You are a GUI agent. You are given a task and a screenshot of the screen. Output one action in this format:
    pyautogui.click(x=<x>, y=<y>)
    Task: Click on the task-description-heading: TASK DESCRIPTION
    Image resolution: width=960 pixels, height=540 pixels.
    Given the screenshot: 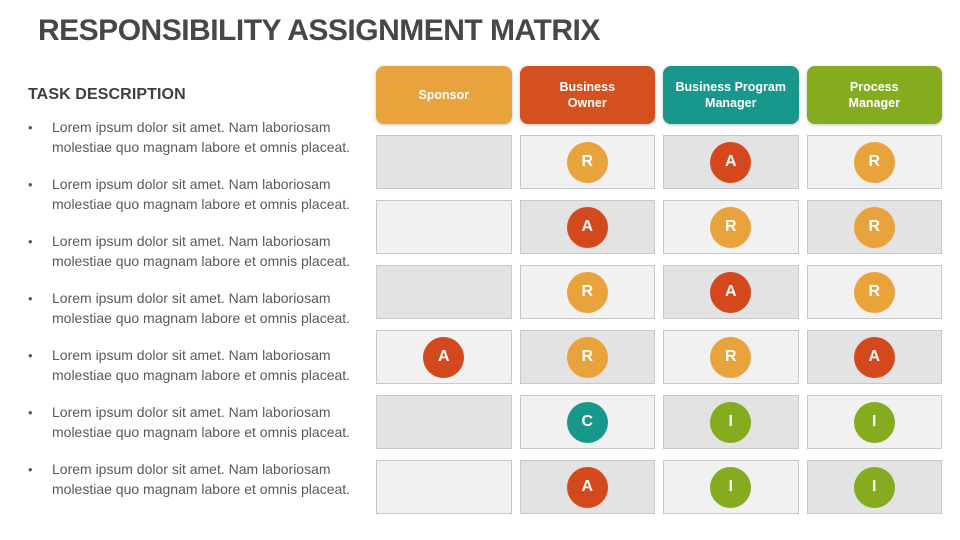 What is the action you would take?
    pyautogui.click(x=107, y=94)
    